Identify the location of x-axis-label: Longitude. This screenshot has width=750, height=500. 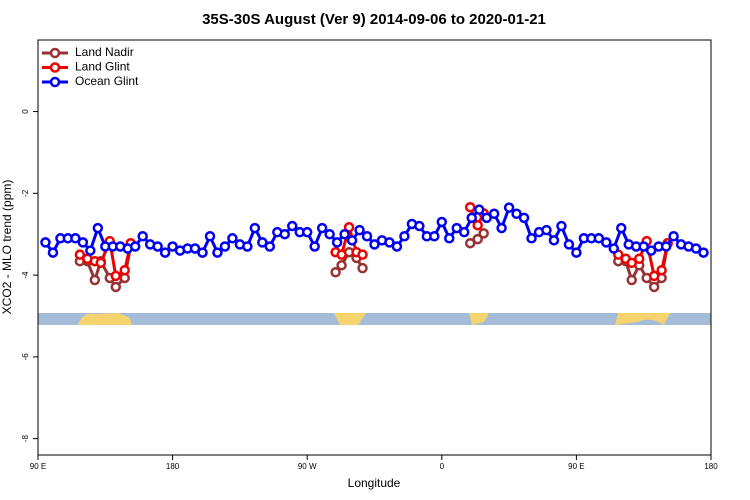
(374, 483).